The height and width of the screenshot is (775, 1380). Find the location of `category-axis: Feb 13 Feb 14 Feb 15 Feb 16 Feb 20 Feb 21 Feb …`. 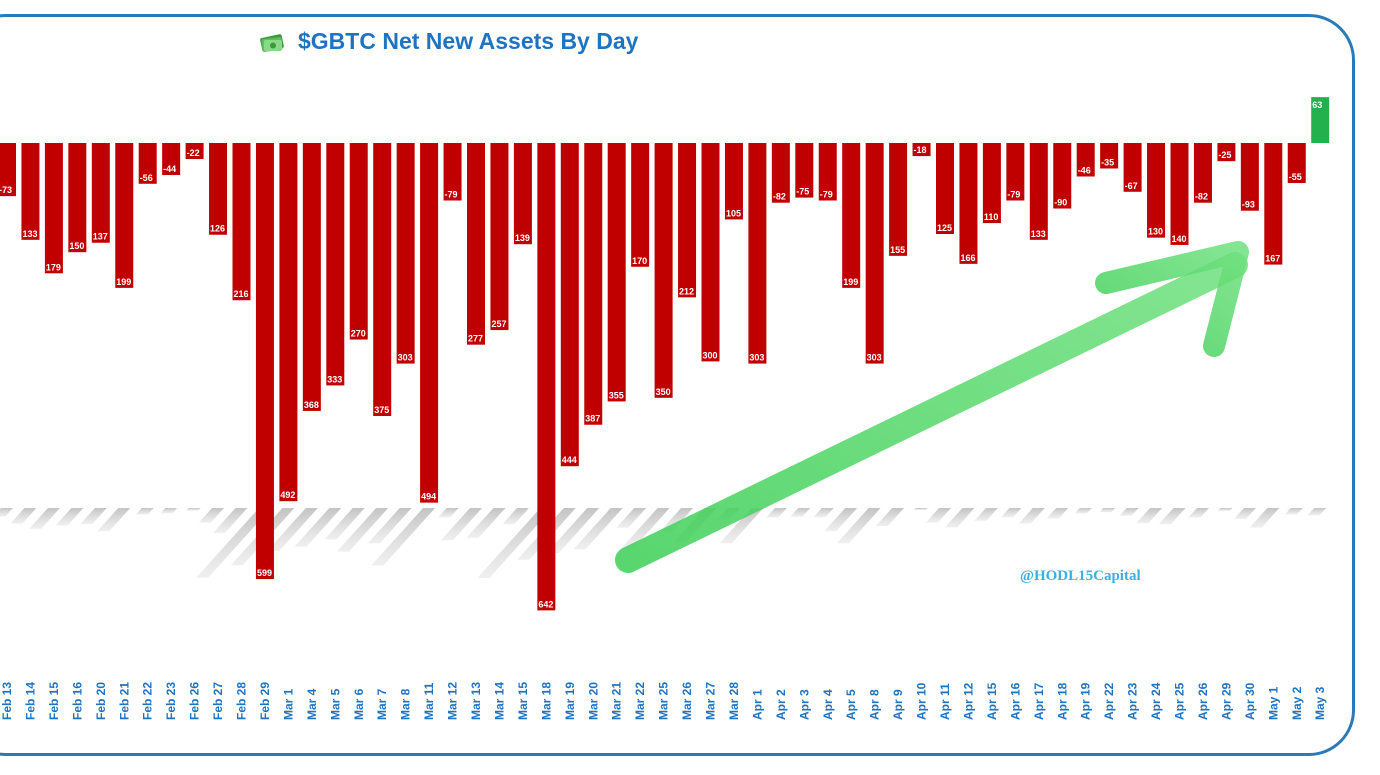

category-axis: Feb 13 Feb 14 Feb 15 Feb 16 Feb 20 Feb 21 Feb … is located at coordinates (663, 701).